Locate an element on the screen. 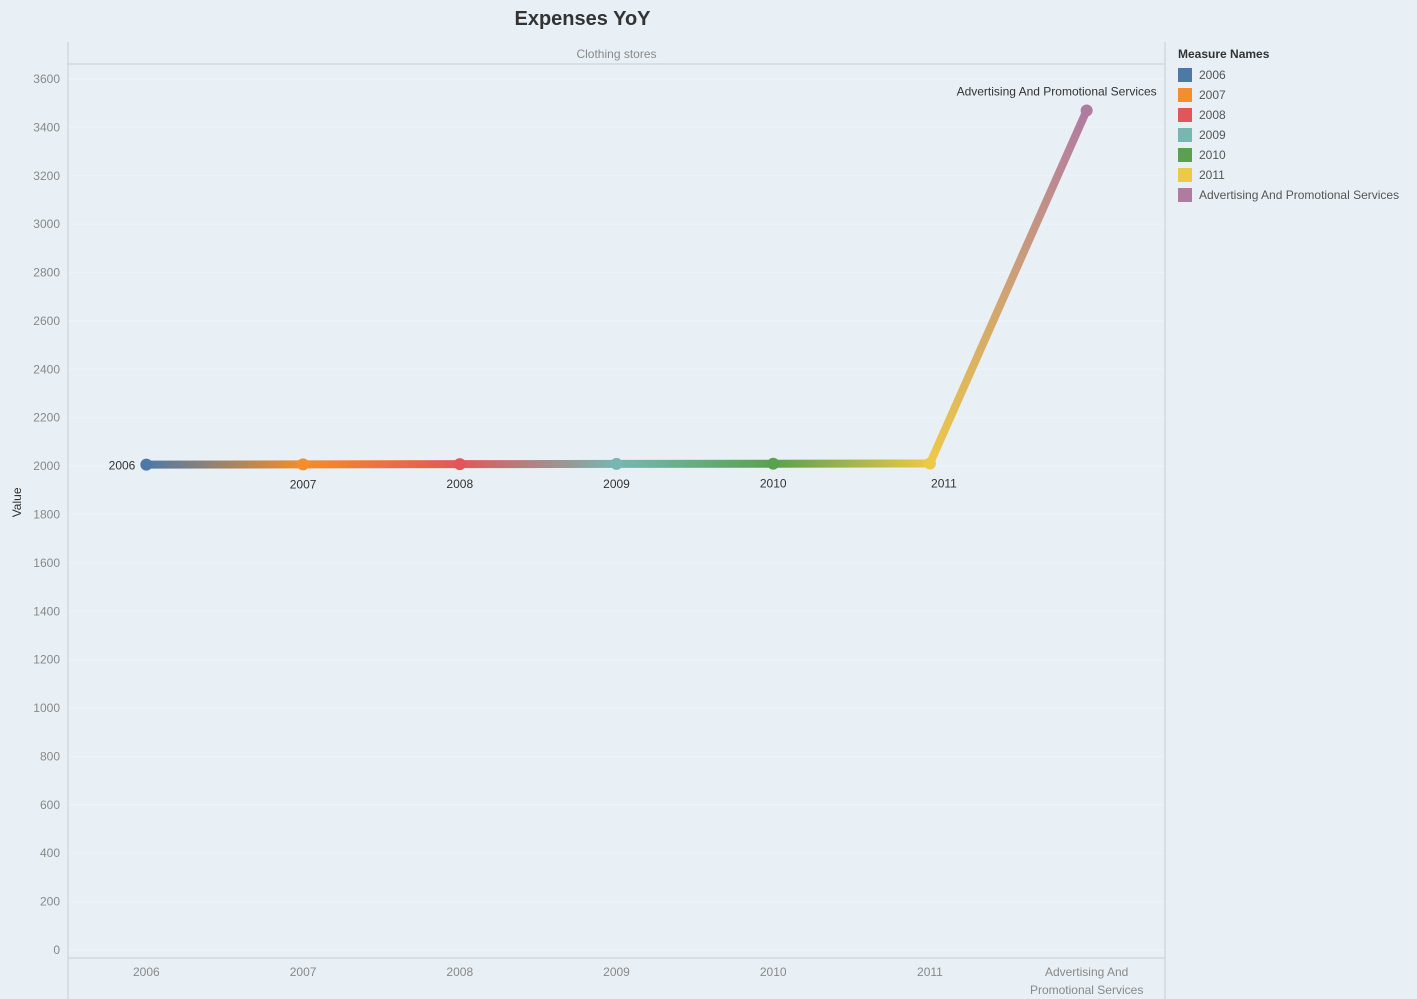 This screenshot has width=1417, height=999. data-label: 2006 is located at coordinates (122, 466).